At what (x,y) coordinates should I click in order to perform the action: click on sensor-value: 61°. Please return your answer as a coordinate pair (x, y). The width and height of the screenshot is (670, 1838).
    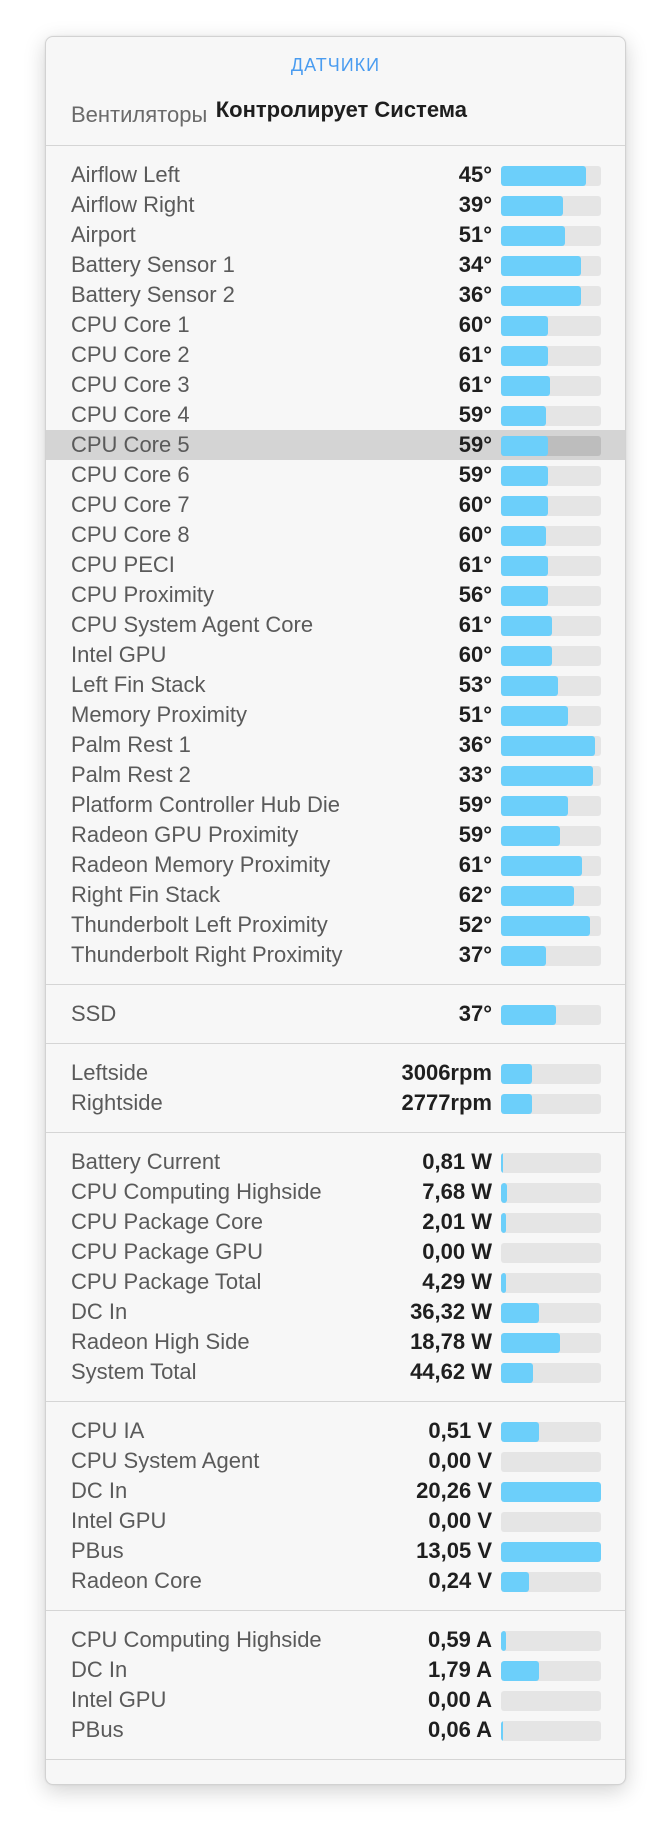
    Looking at the image, I should click on (475, 564).